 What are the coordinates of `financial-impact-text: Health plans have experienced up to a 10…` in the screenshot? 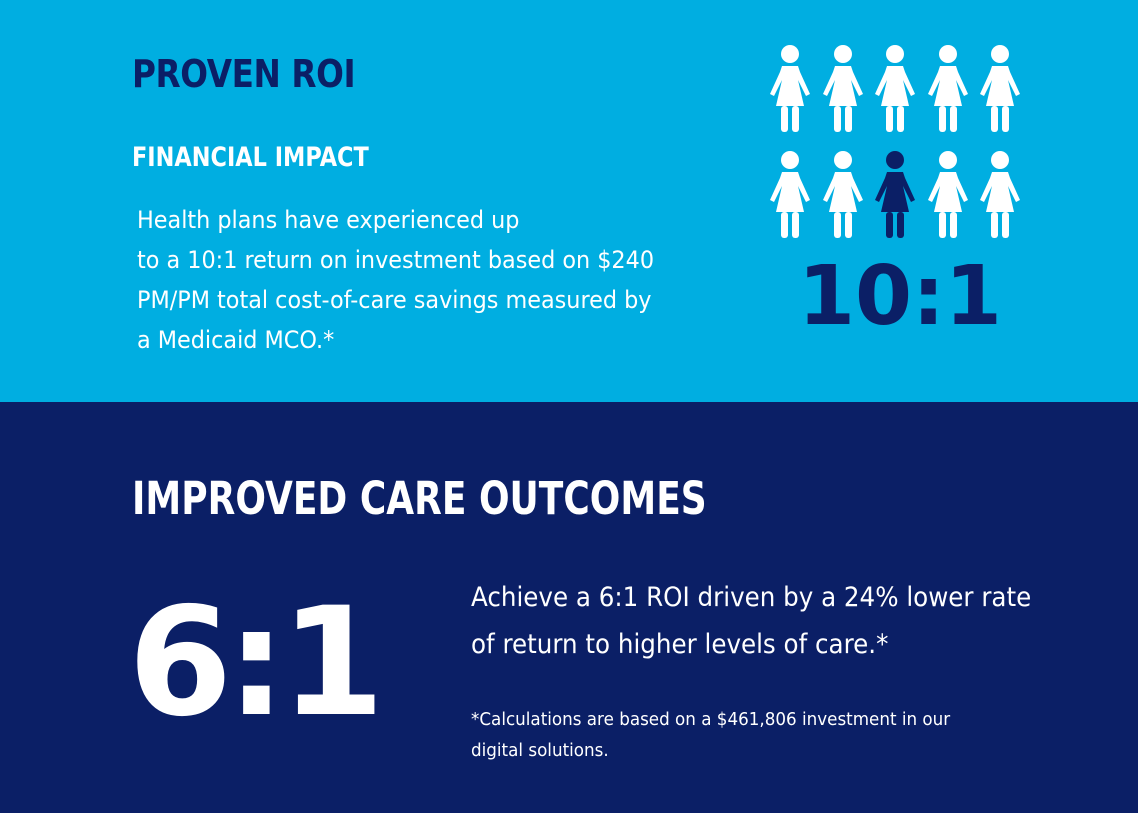 It's located at (425, 280).